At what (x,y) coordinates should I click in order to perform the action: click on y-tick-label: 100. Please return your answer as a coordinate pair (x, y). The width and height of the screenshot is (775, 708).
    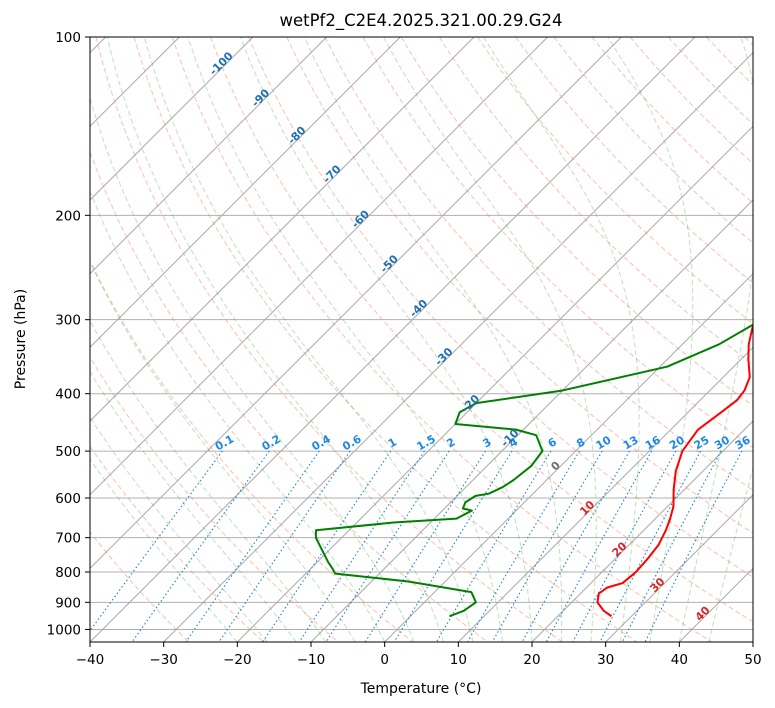
    Looking at the image, I should click on (68, 38).